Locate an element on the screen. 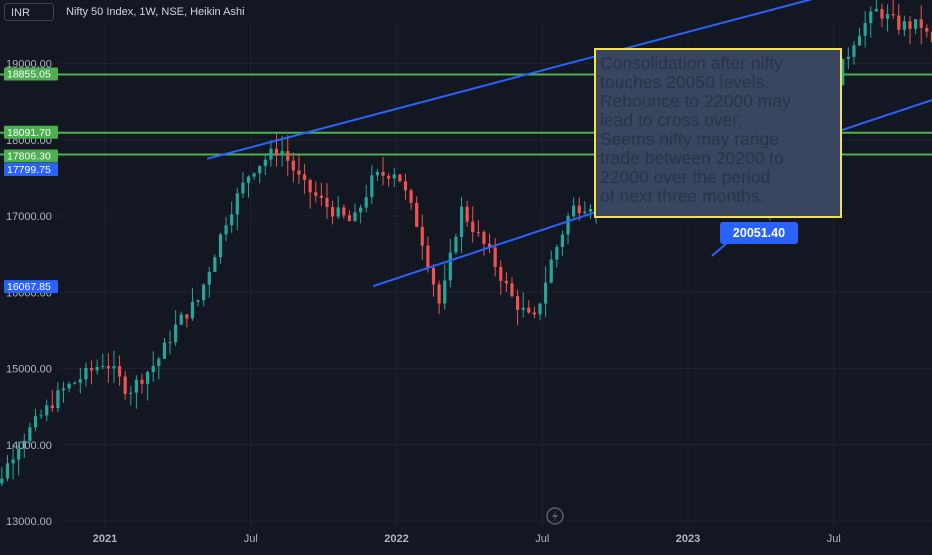 This screenshot has width=932, height=555. price-label: 16067.85 is located at coordinates (29, 287).